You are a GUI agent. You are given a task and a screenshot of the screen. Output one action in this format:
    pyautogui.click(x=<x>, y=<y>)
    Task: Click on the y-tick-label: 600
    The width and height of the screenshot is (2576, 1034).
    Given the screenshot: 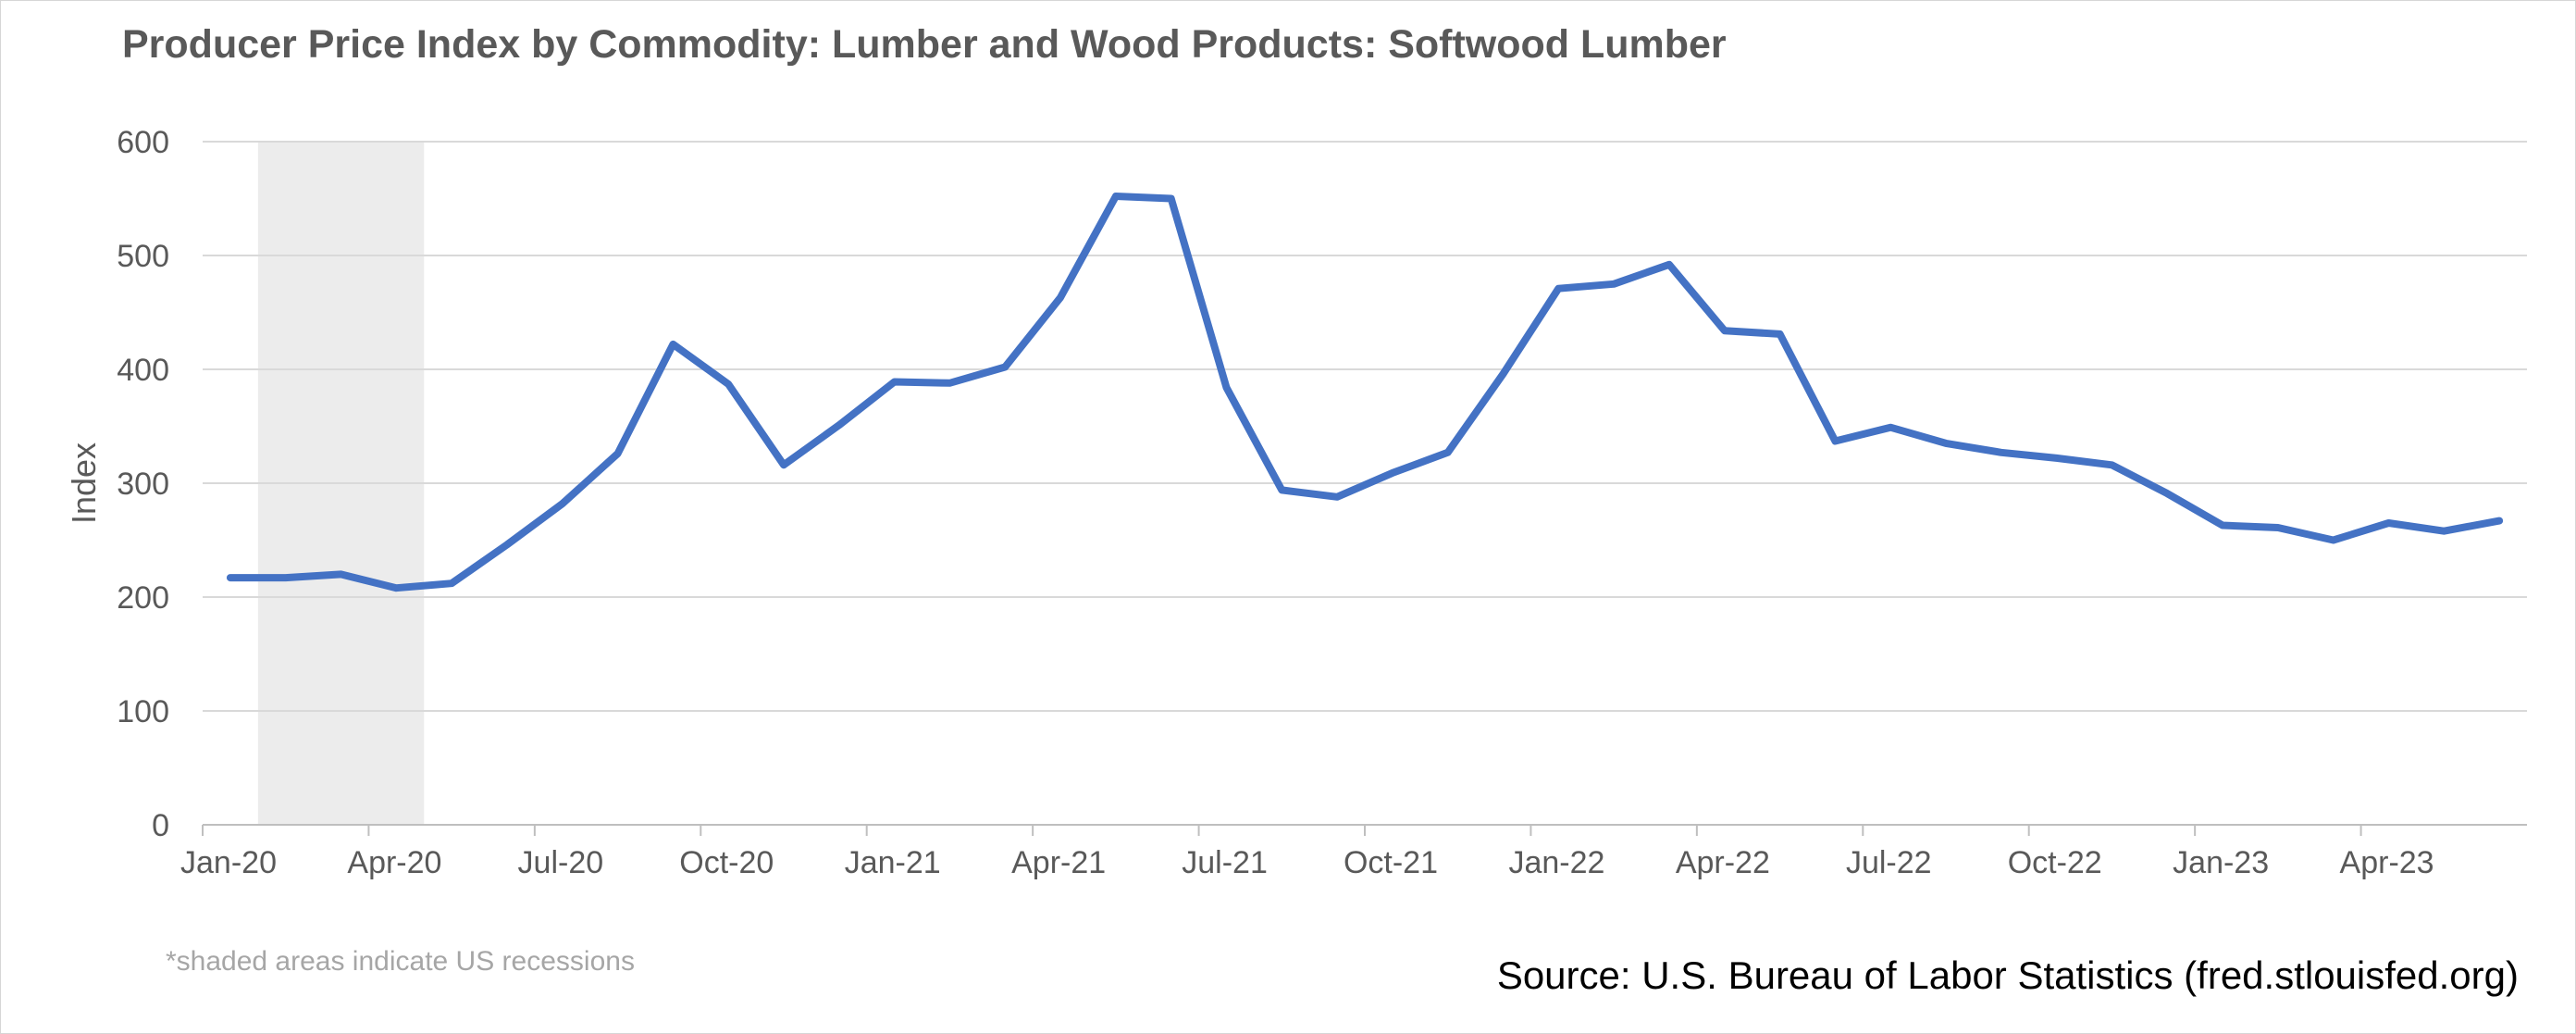 What is the action you would take?
    pyautogui.click(x=143, y=143)
    